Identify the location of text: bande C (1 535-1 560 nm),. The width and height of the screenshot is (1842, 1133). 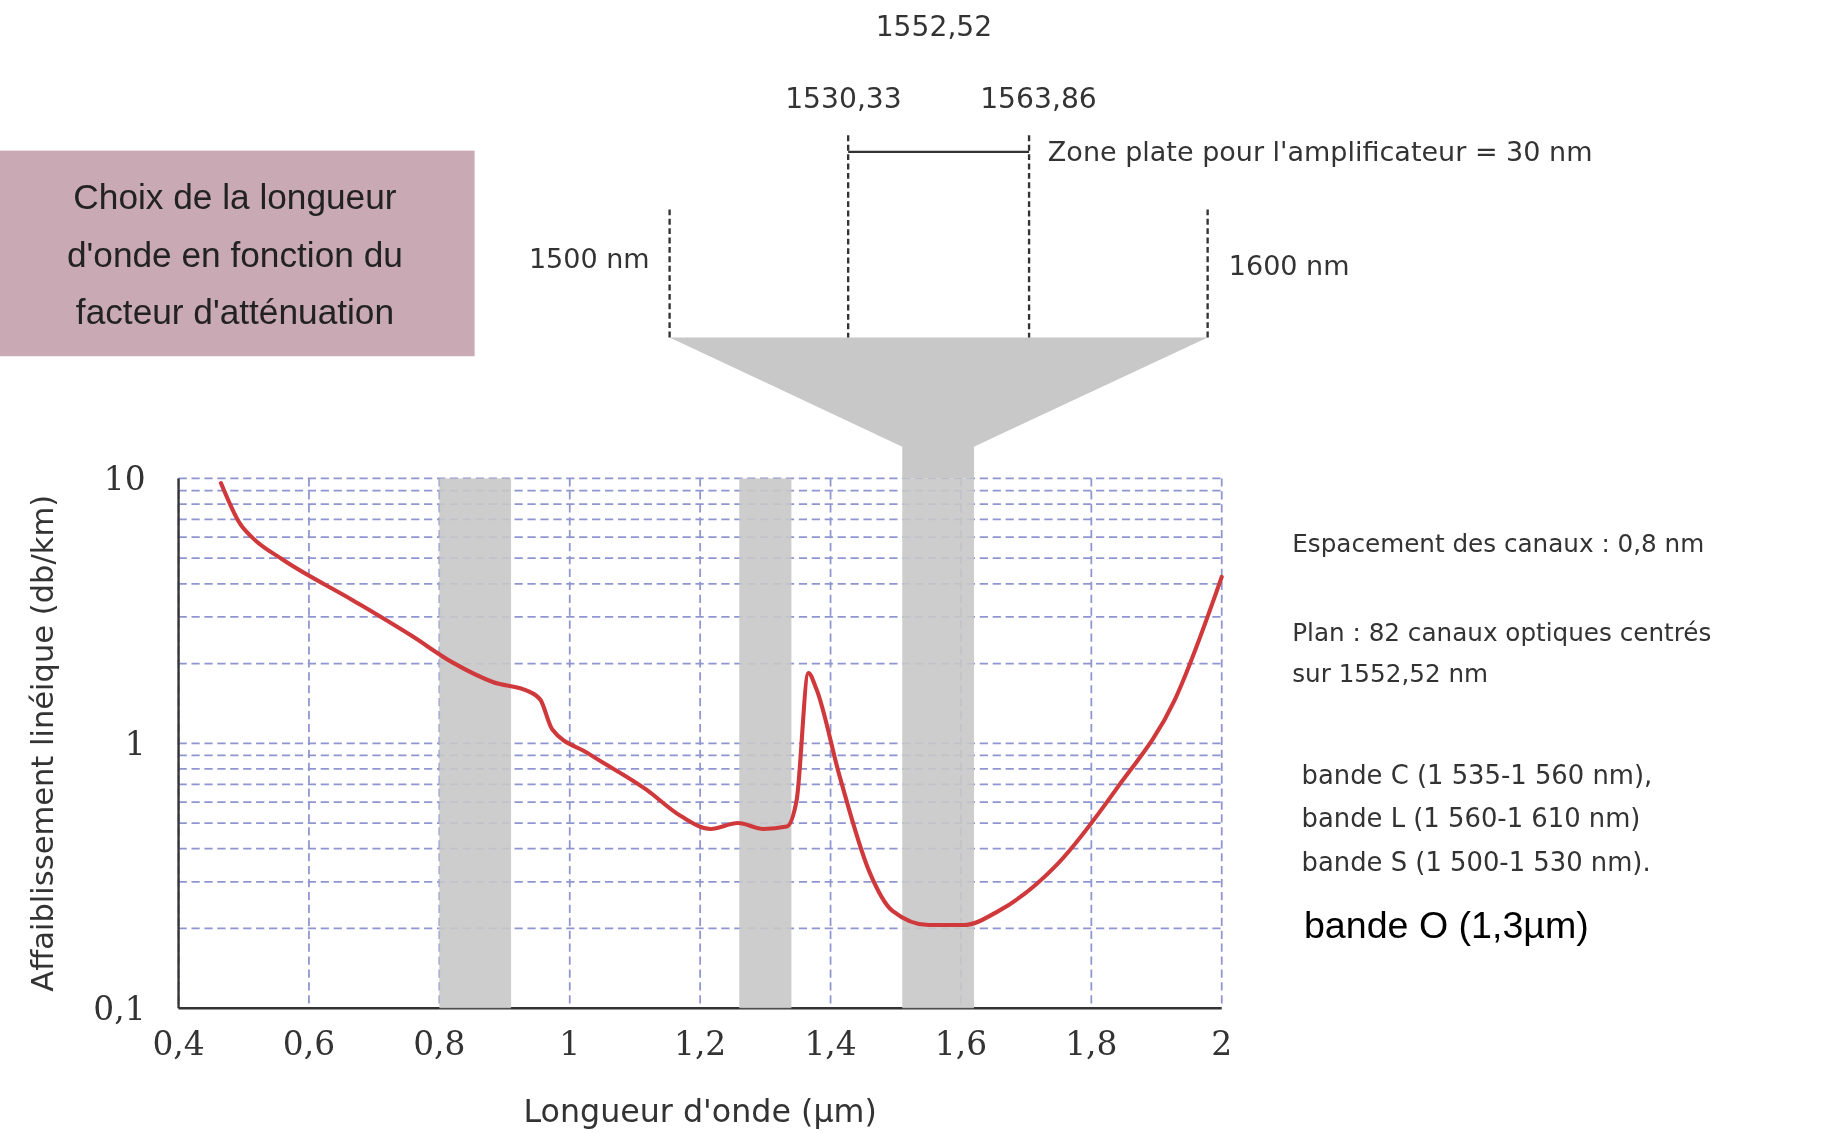
(1477, 774).